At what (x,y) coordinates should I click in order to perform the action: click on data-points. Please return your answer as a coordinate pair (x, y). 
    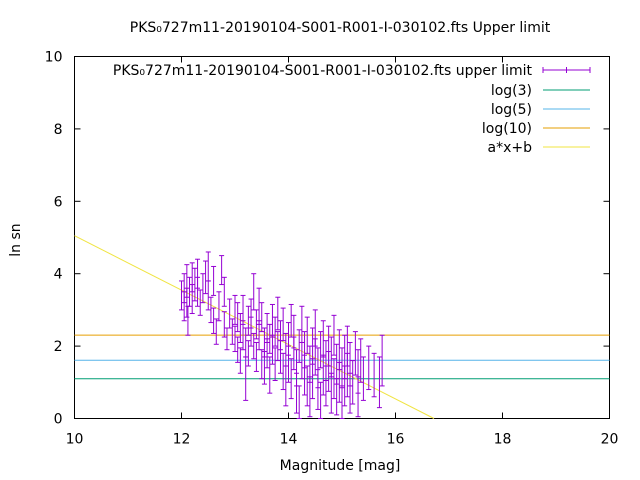
    Looking at the image, I should click on (282, 335).